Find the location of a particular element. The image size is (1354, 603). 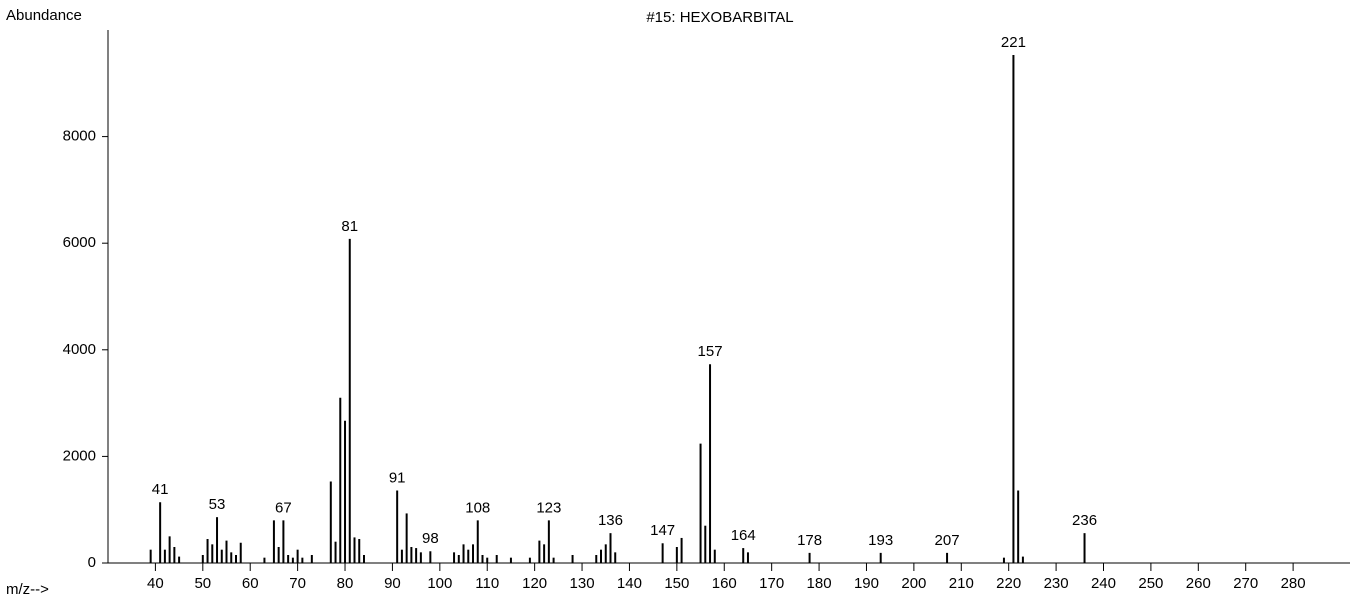

peak-label: 91 is located at coordinates (397, 477).